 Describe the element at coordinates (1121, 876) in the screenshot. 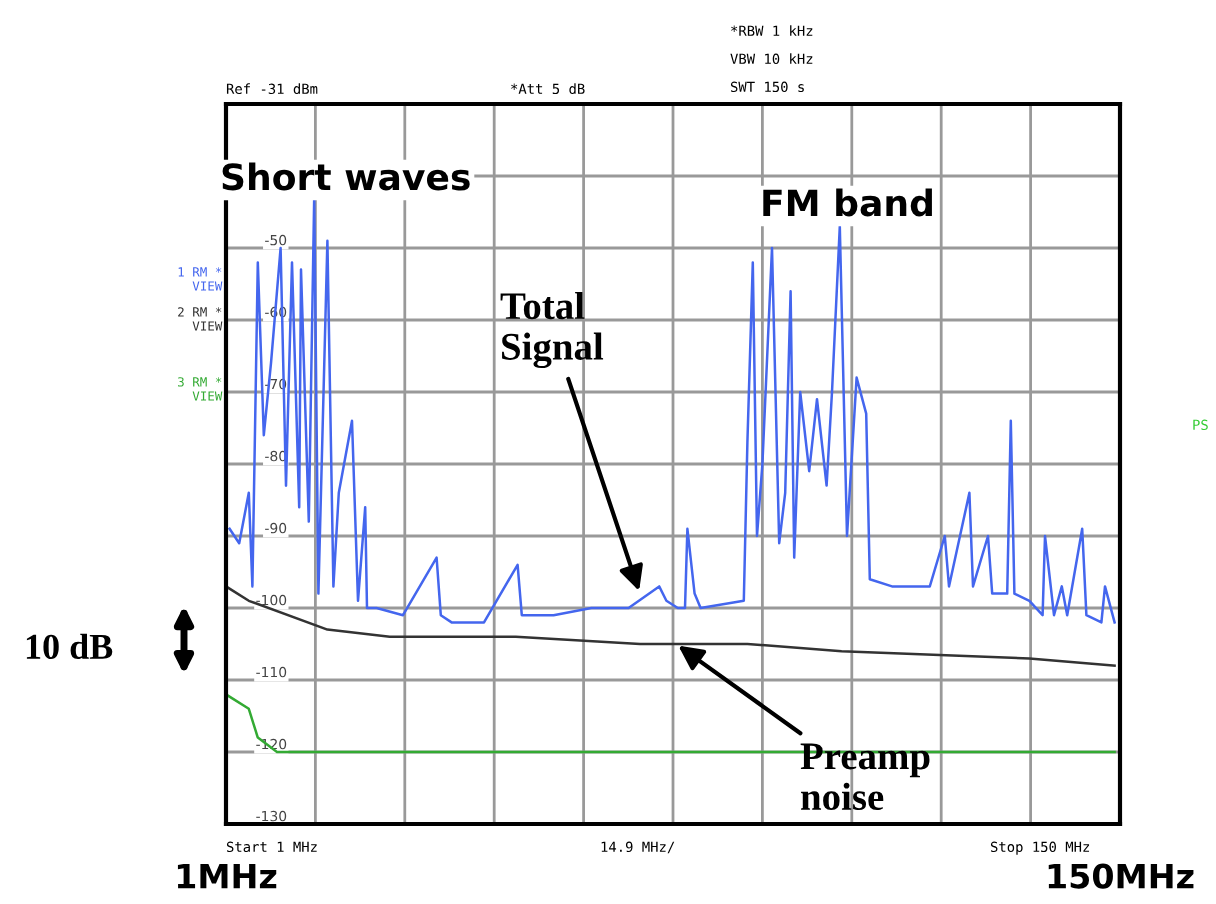

I see `x-tick-label: 150MHz` at that location.